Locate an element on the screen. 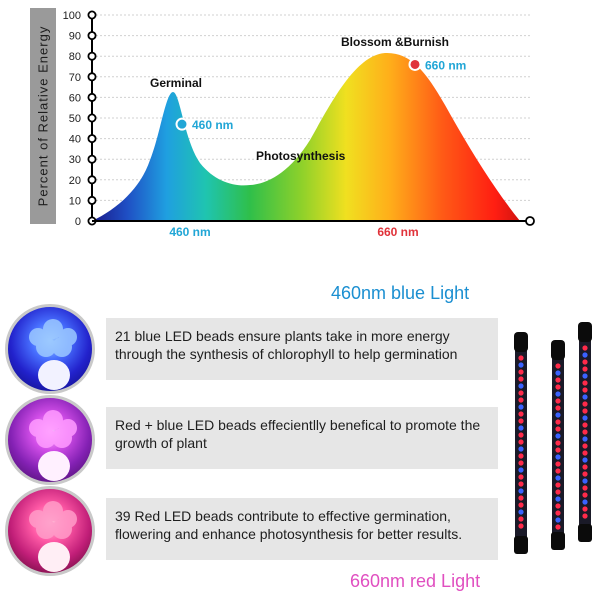 The image size is (600, 600). y-tick-label: 90 is located at coordinates (75, 37).